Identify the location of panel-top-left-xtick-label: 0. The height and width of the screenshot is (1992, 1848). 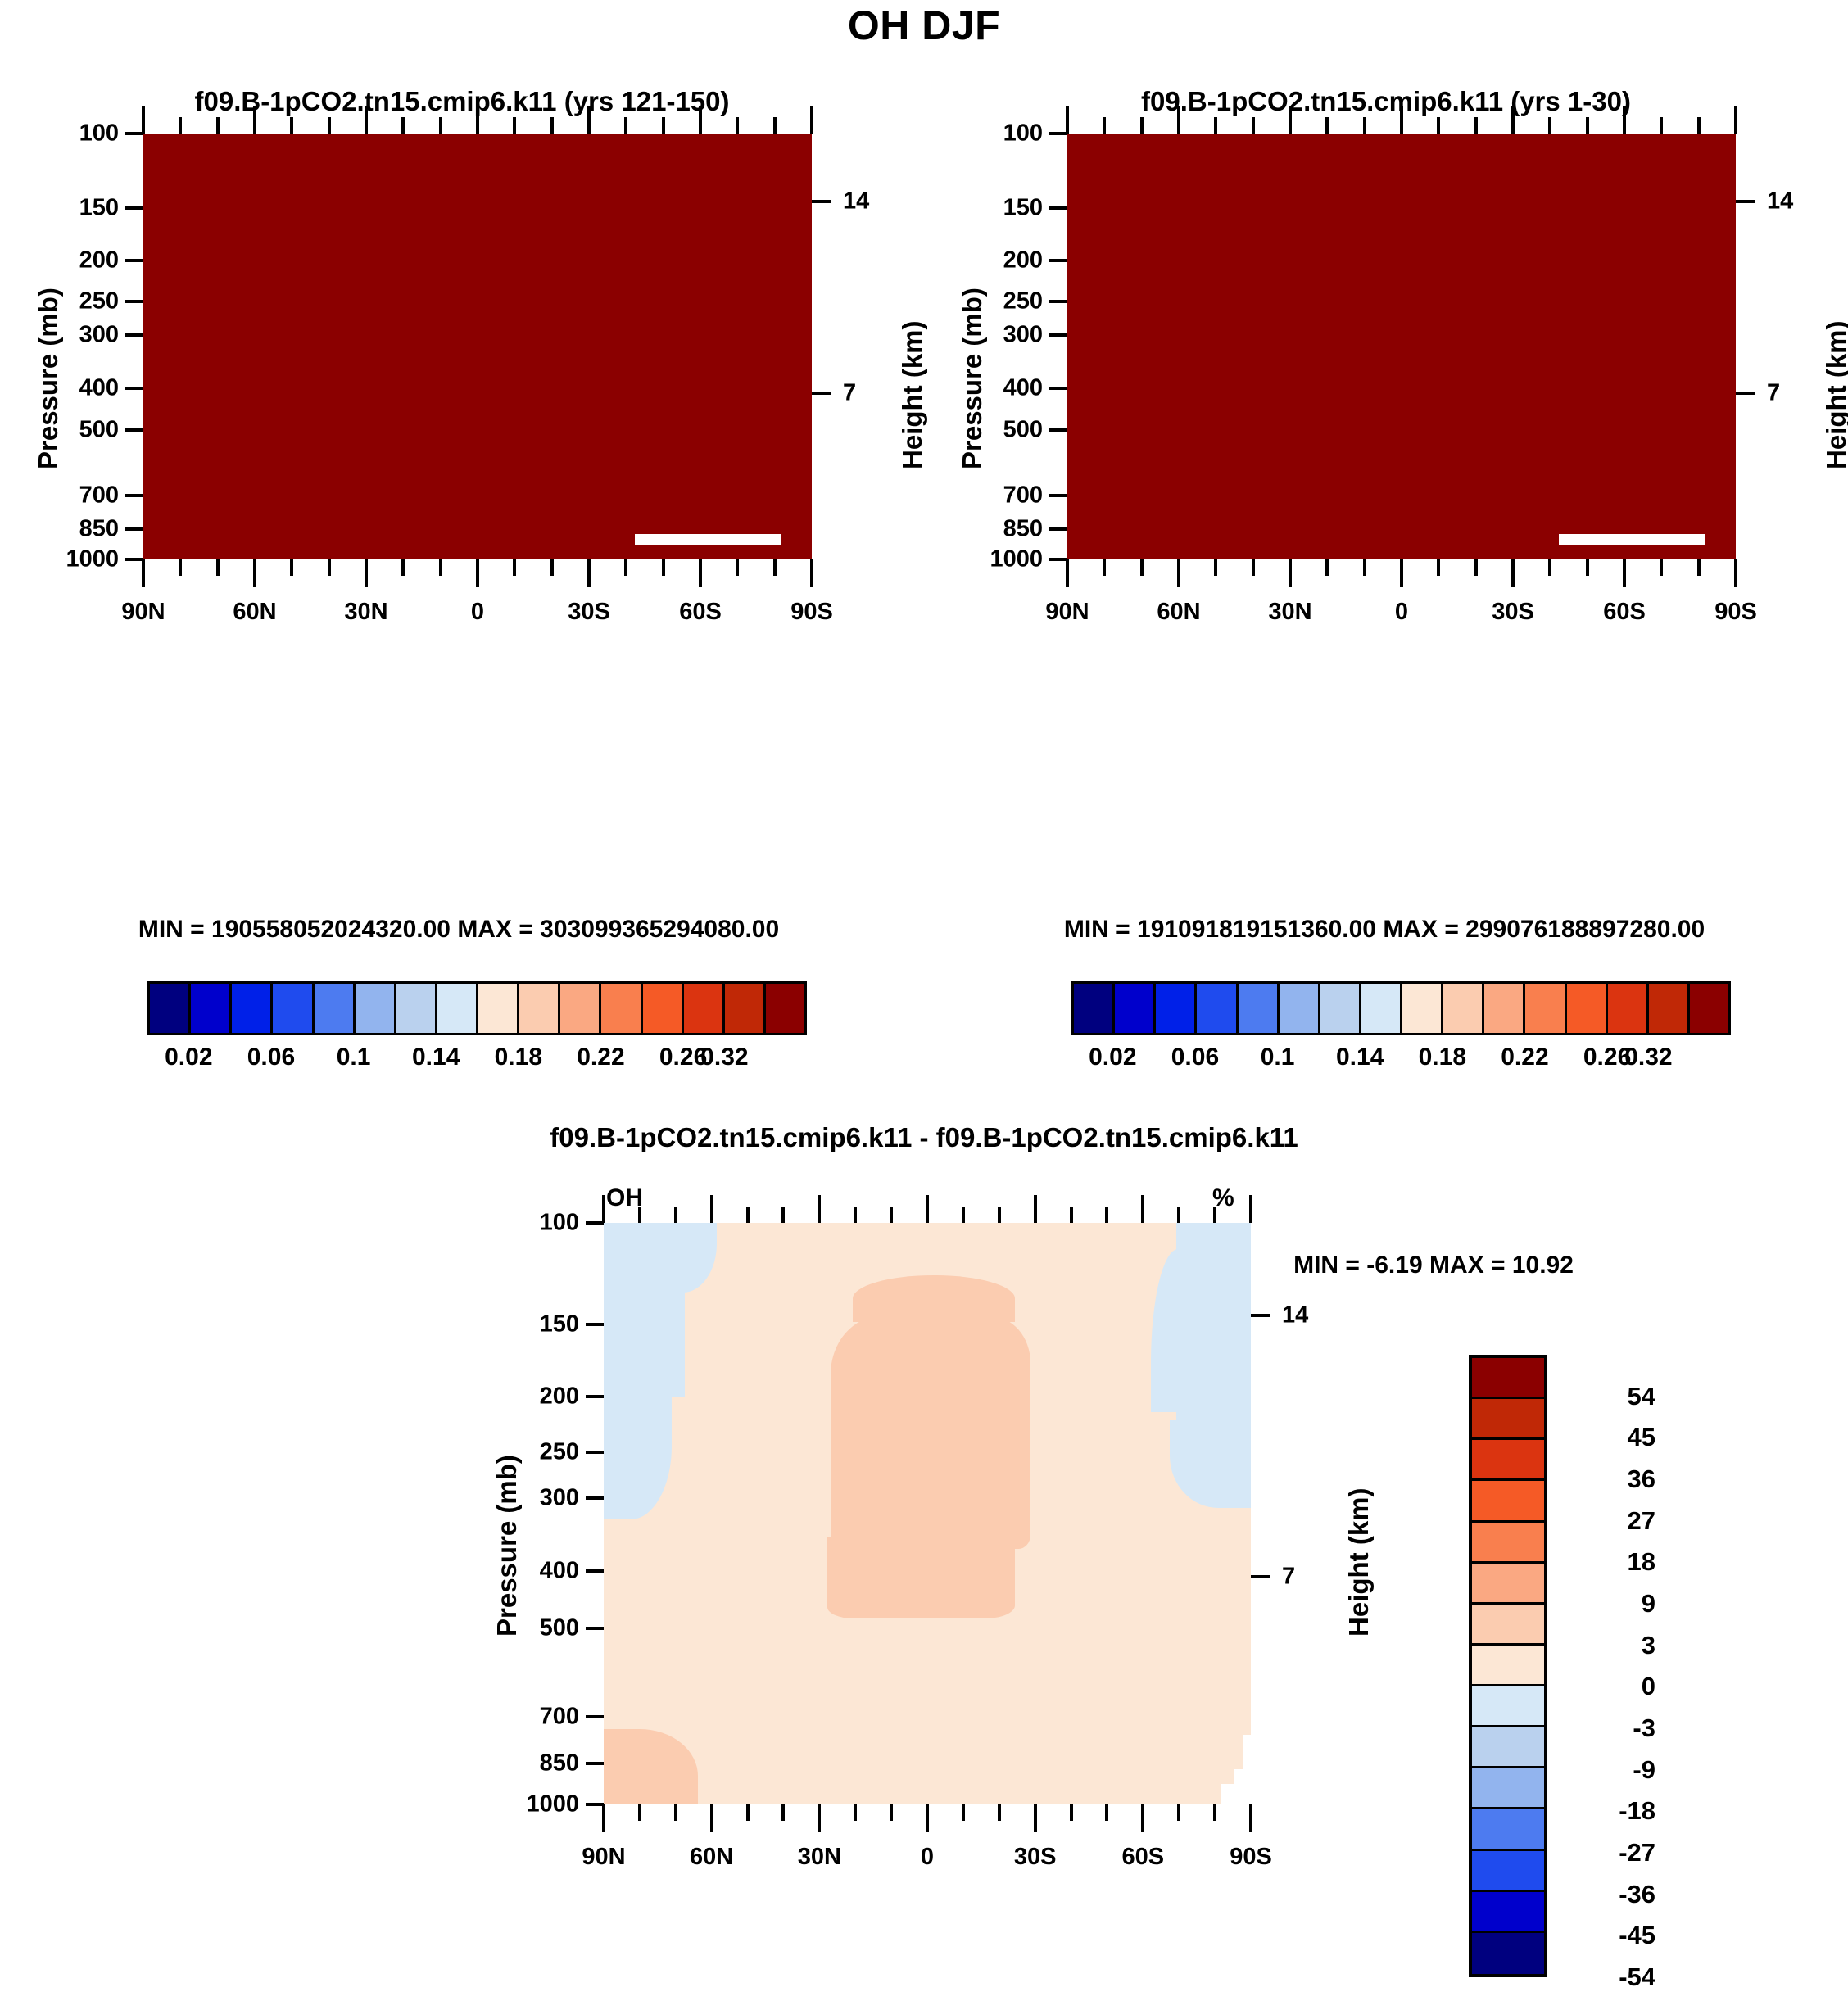
(478, 612).